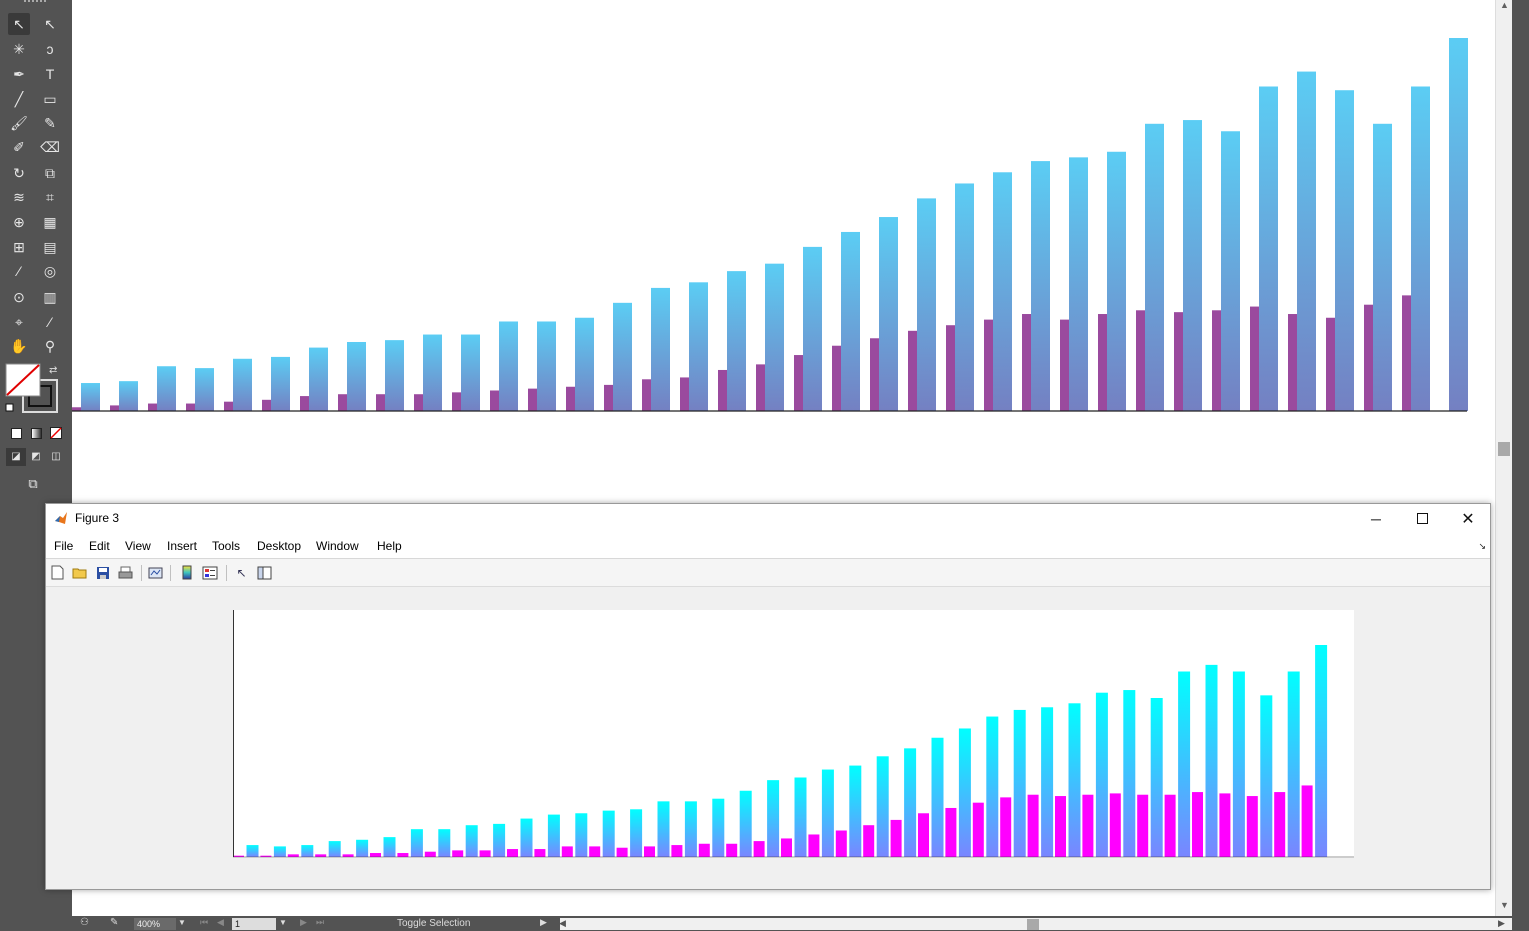 The image size is (1529, 931). I want to click on line-tool-icon: ╱, so click(19, 99).